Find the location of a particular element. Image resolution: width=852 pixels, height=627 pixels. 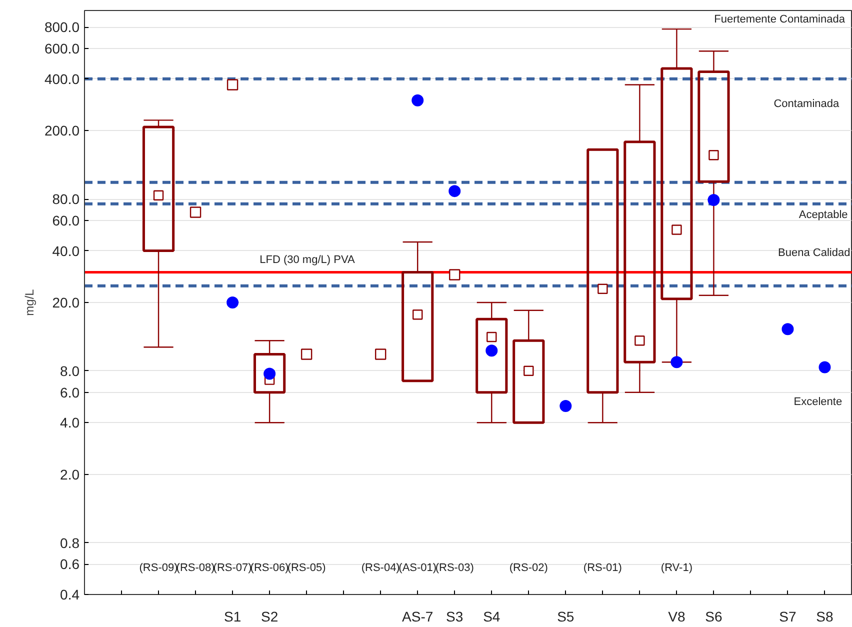

y-tick-label: 20.0 is located at coordinates (66, 302).